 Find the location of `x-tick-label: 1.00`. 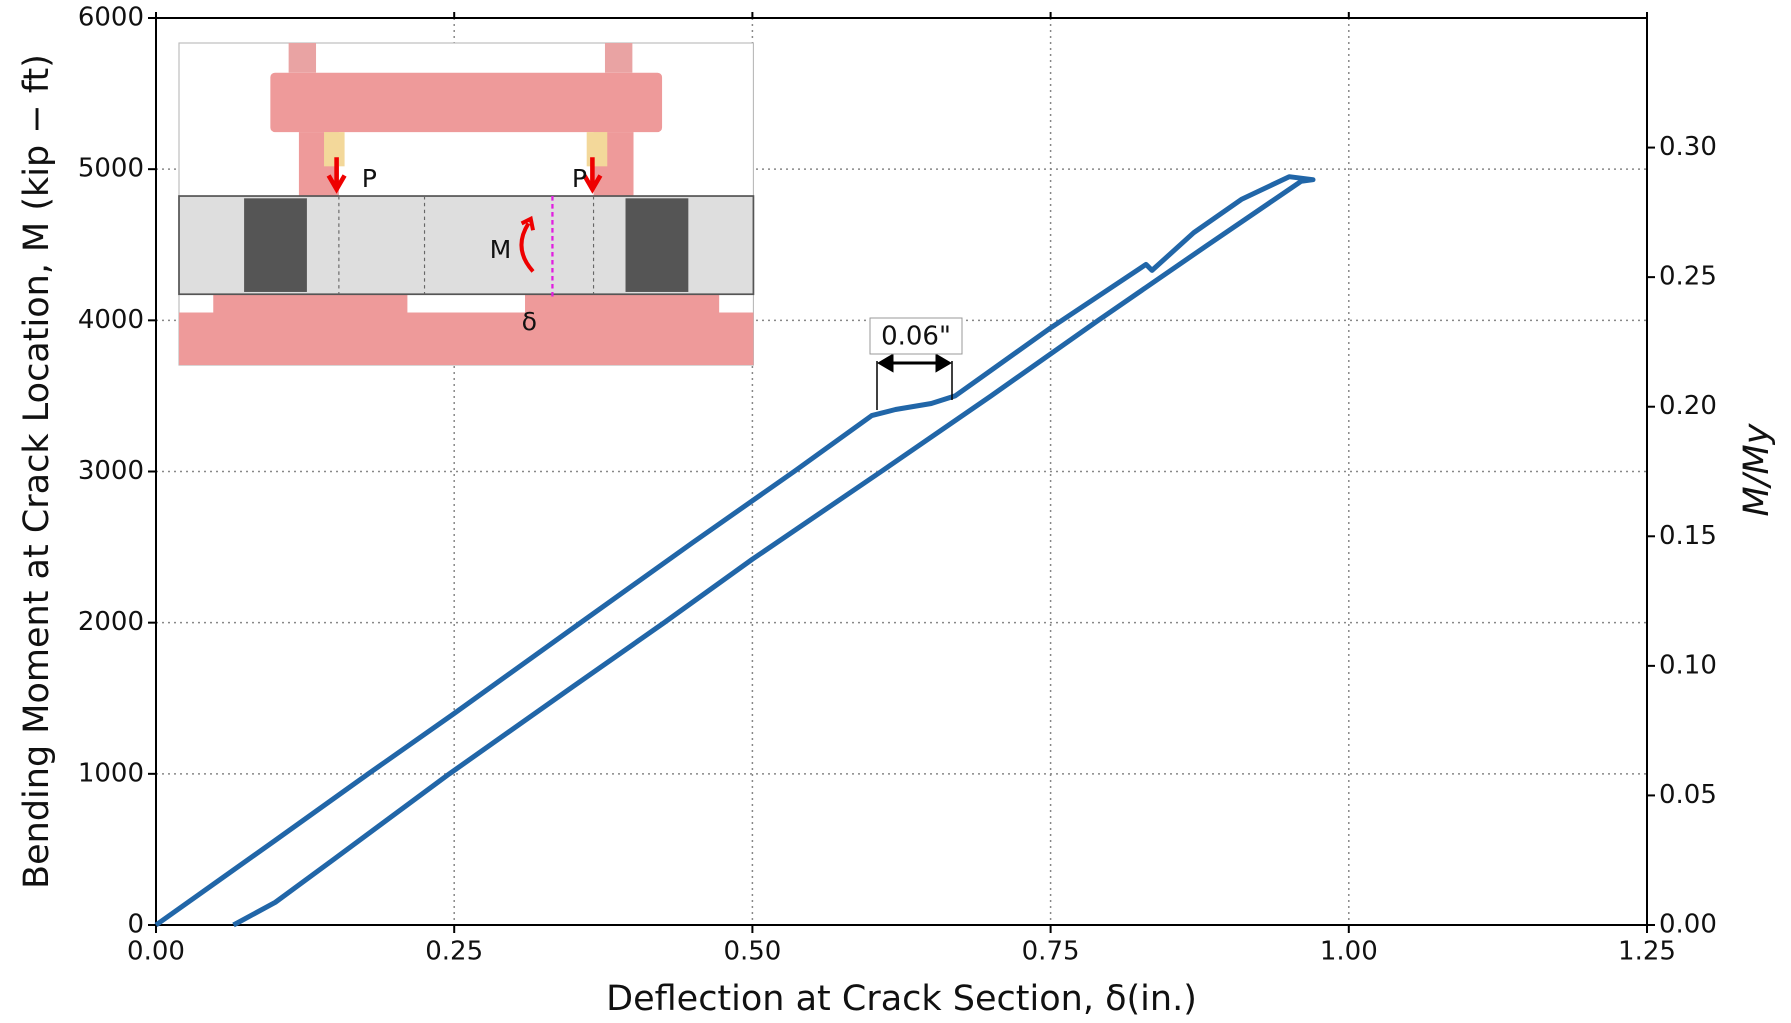

x-tick-label: 1.00 is located at coordinates (1349, 952).